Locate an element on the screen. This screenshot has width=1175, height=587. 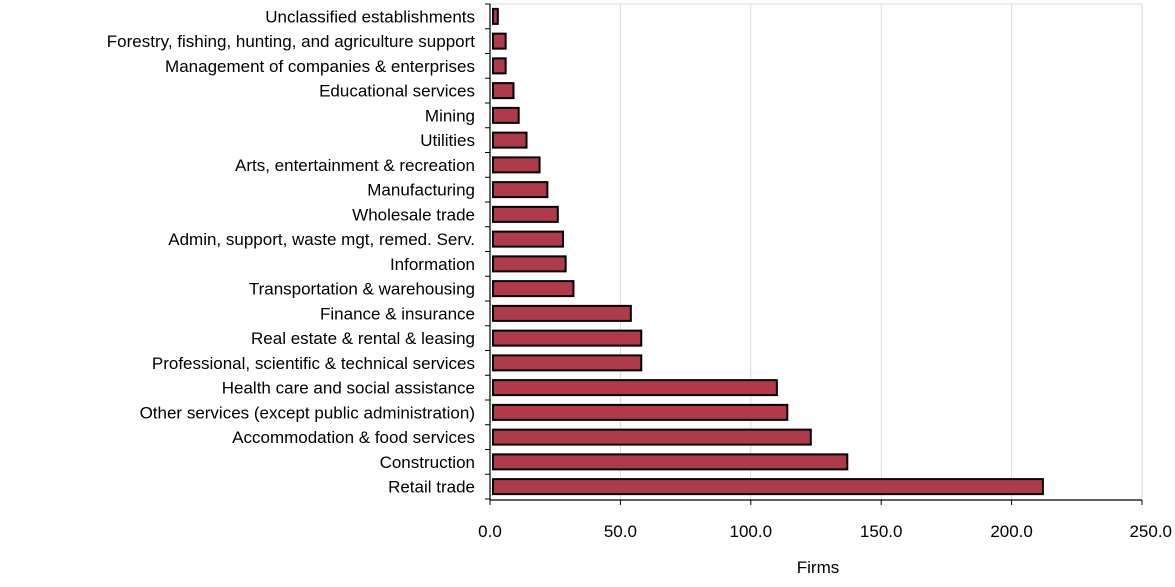
category-label: Real estate & rental & leasing is located at coordinates (363, 338).